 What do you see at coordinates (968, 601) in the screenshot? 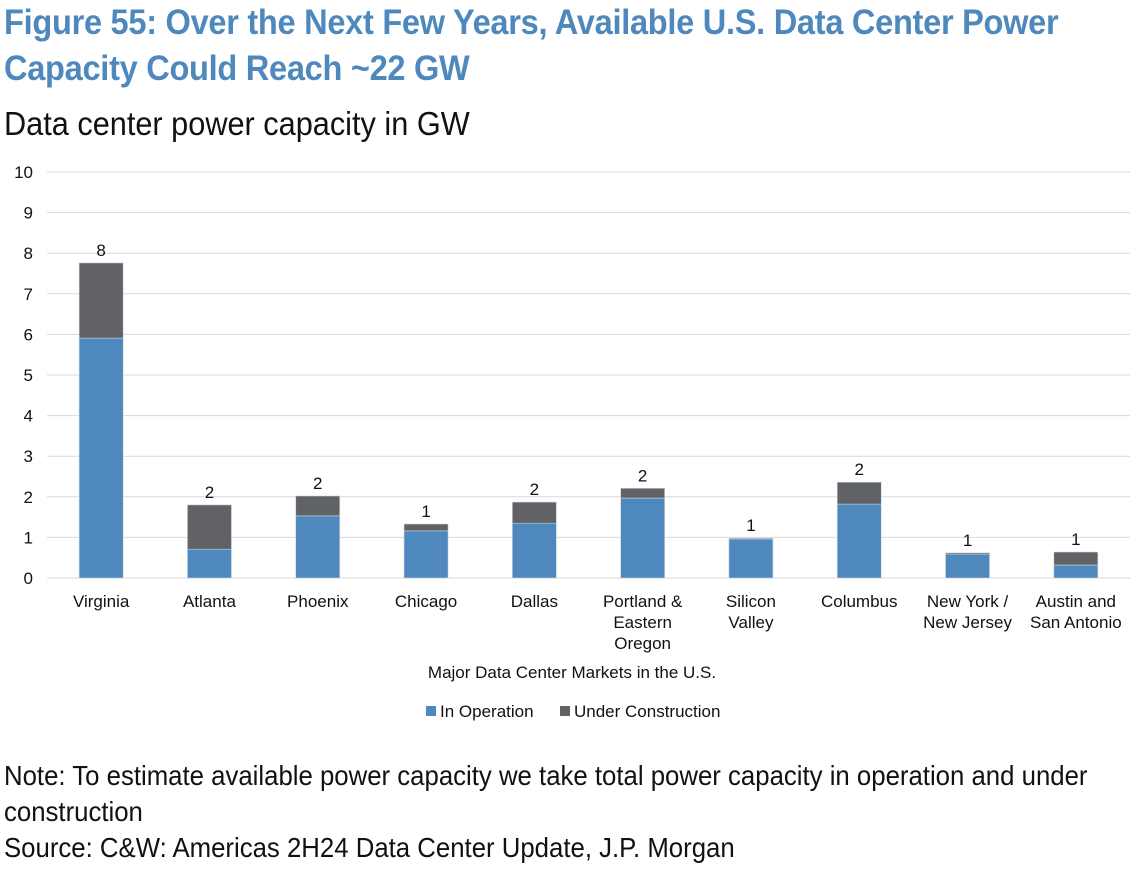
I see `x-tick-label-line: New York /` at bounding box center [968, 601].